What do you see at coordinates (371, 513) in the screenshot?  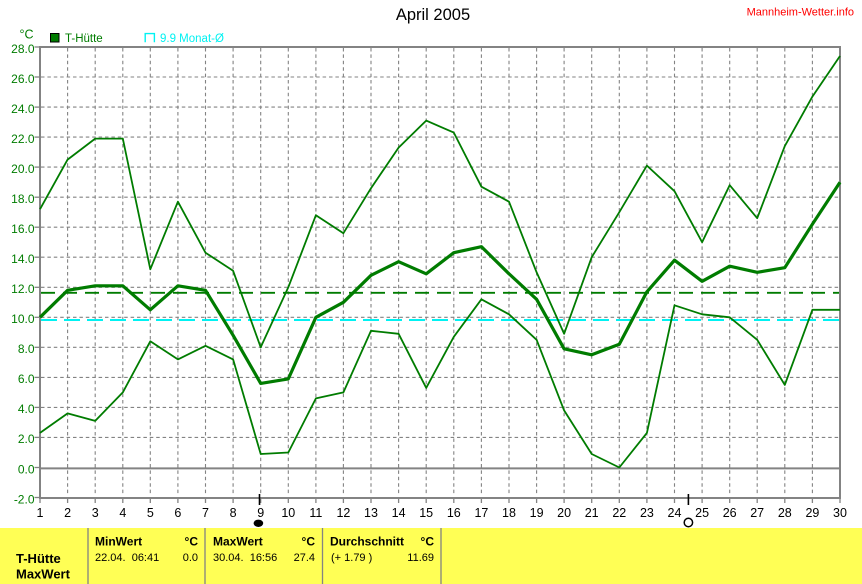 I see `svg-text: 13` at bounding box center [371, 513].